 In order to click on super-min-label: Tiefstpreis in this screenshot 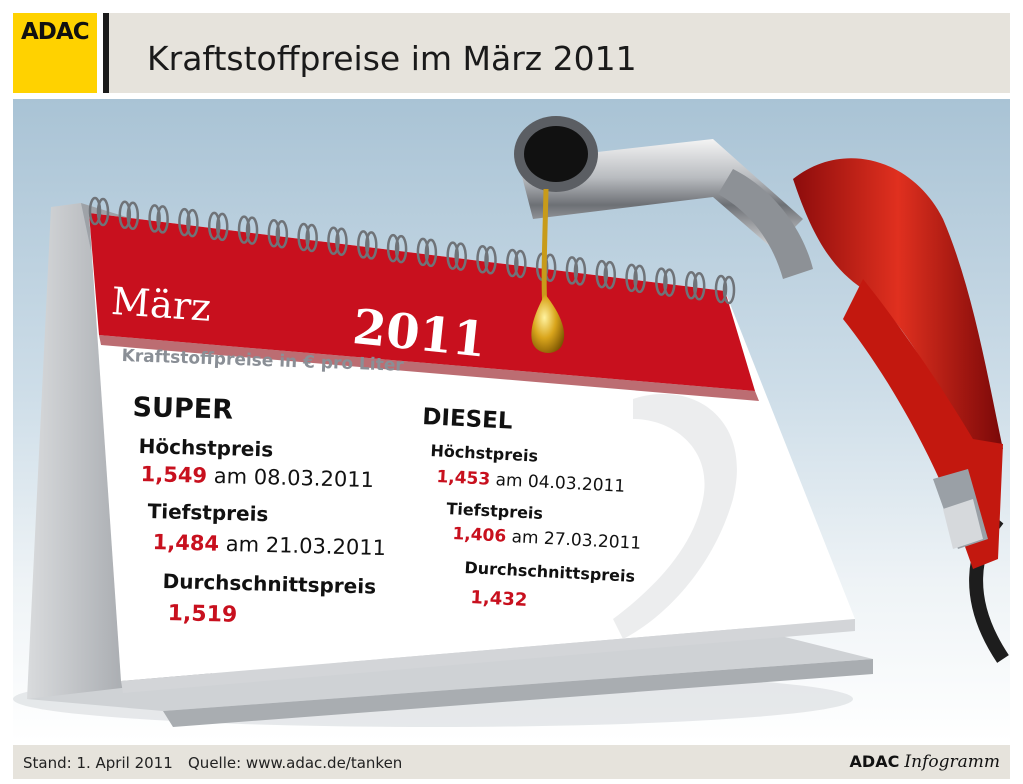, I will do `click(208, 513)`.